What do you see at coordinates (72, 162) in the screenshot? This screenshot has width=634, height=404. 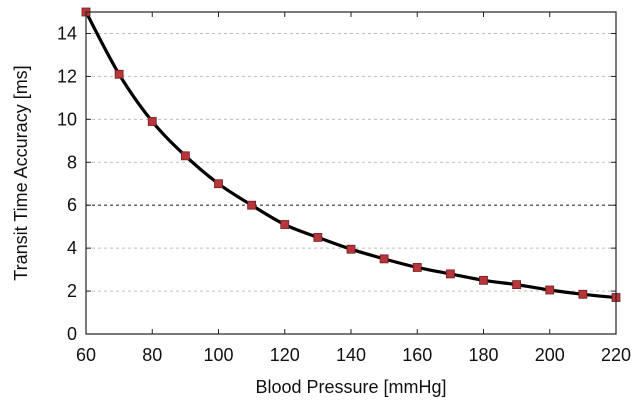 I see `y-tick-label: 8` at bounding box center [72, 162].